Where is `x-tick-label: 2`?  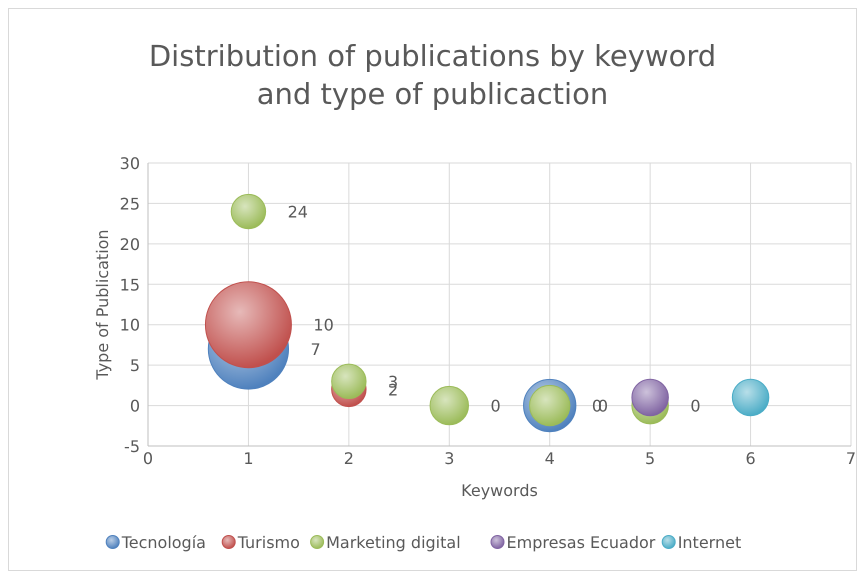 x-tick-label: 2 is located at coordinates (349, 458).